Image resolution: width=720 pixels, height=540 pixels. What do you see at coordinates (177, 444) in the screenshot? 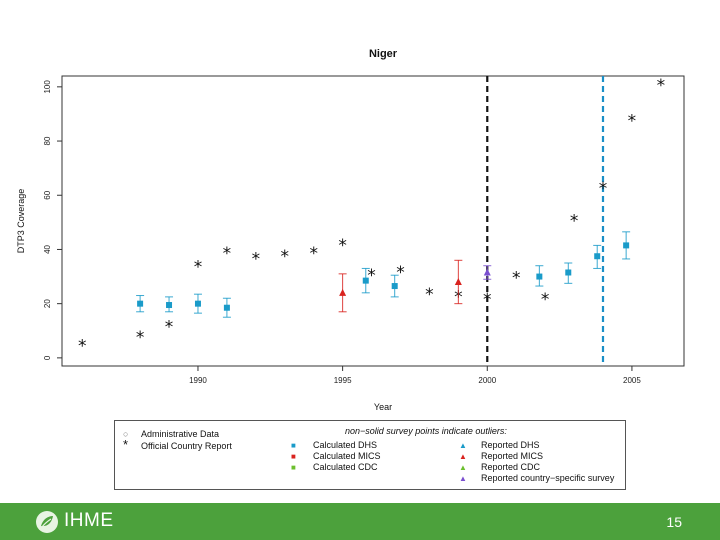
I see `legend-item-official-country-report: * Official Country Report` at bounding box center [177, 444].